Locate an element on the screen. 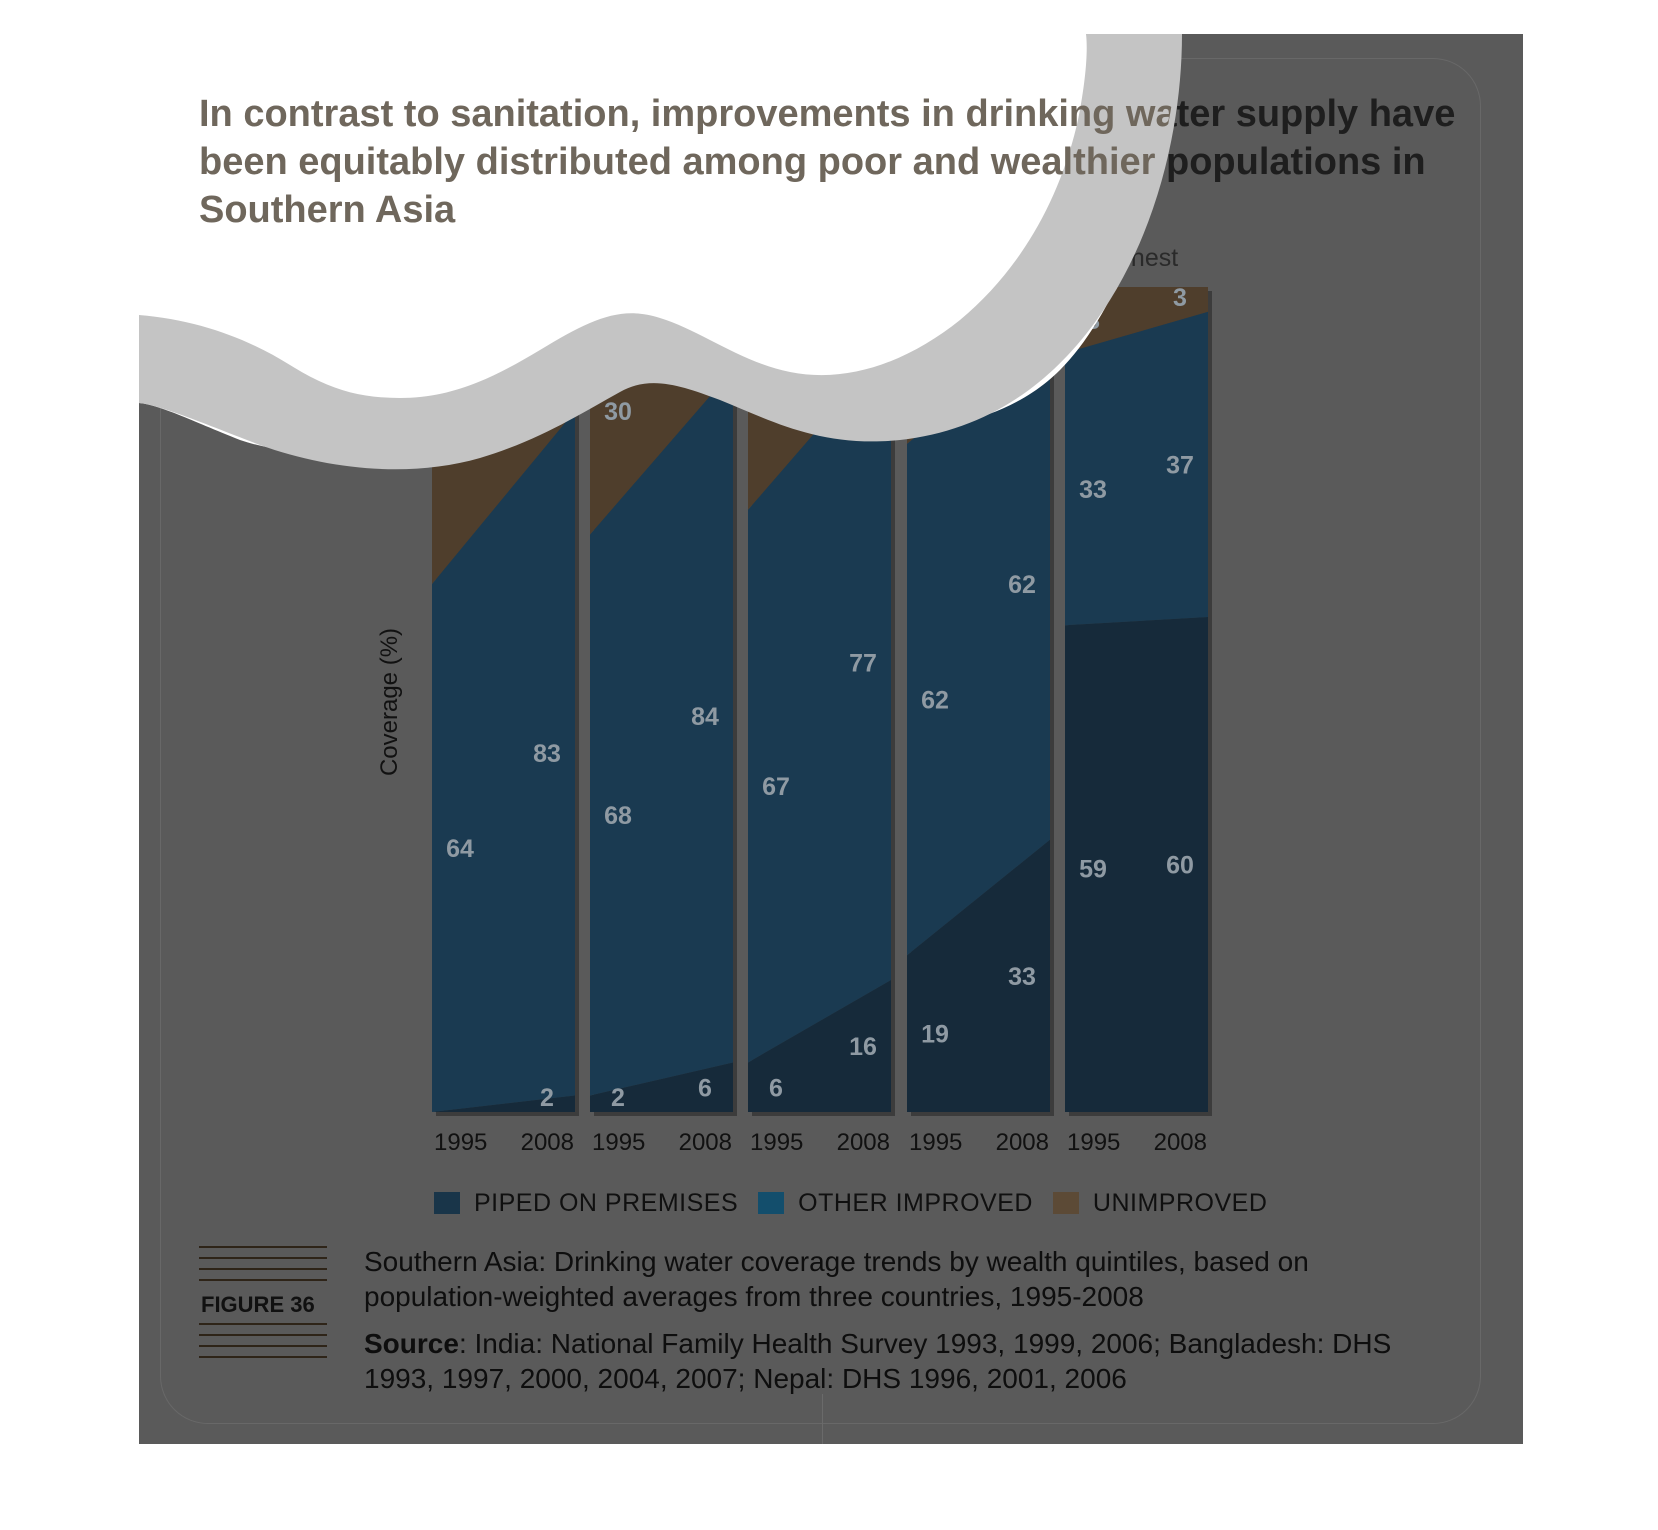 This screenshot has height=1530, width=1658. data-label-piped: 16 is located at coordinates (863, 1047).